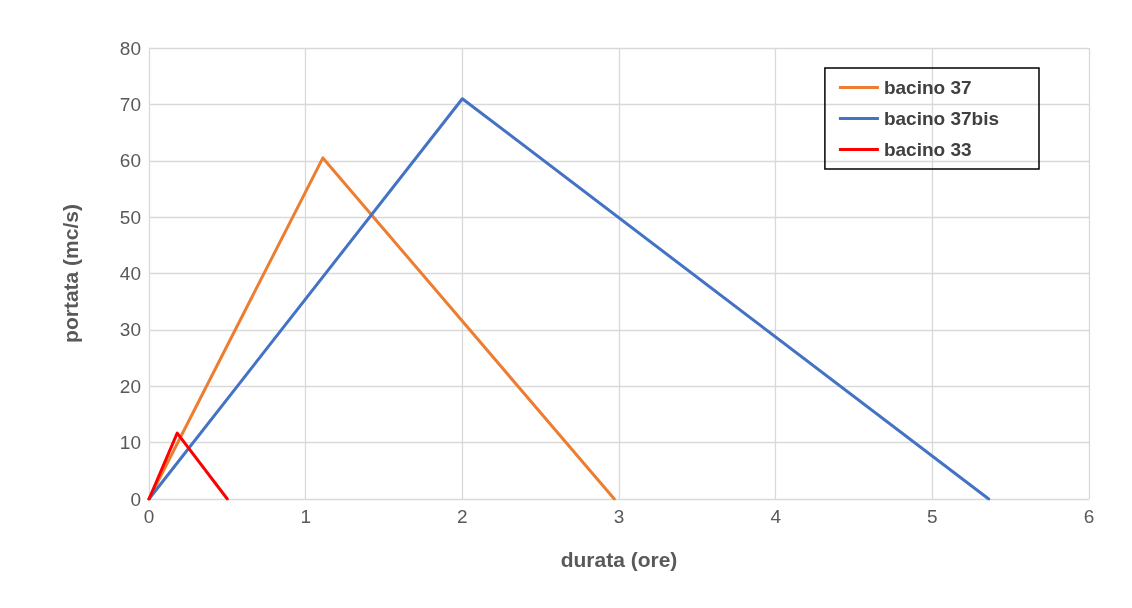  I want to click on y-tick-label: 0, so click(135, 499).